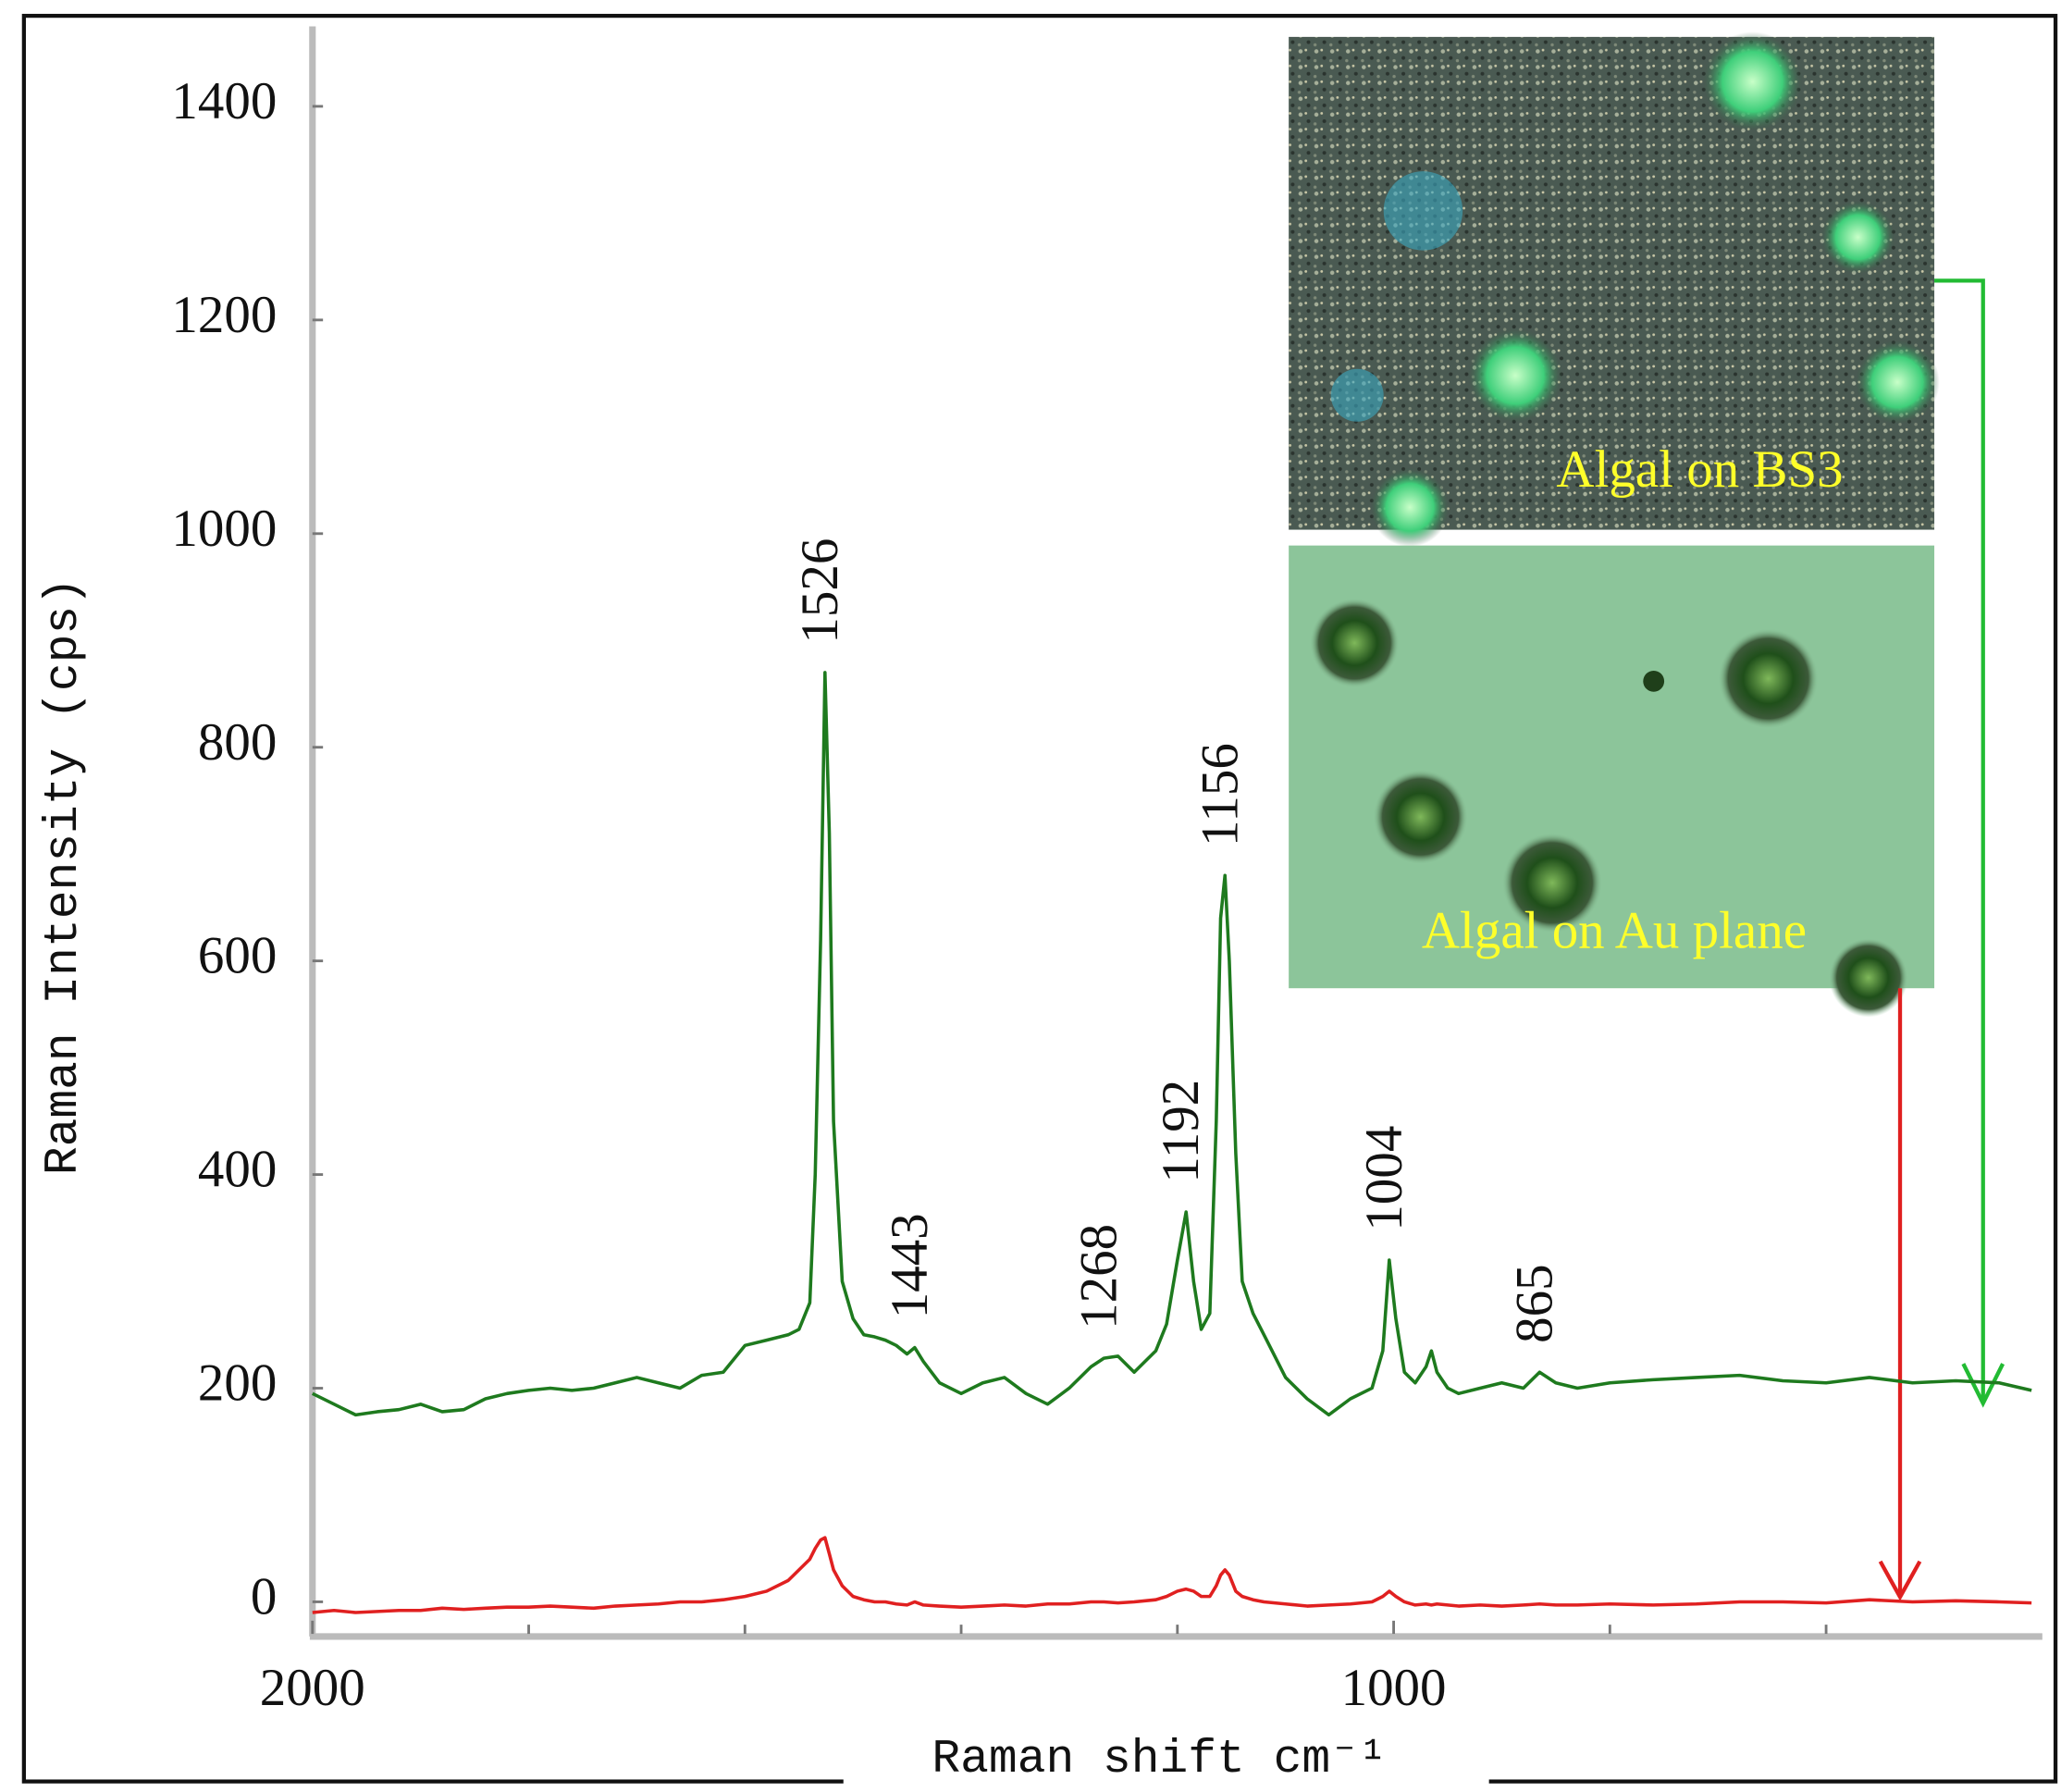 This screenshot has width=2061, height=1792. What do you see at coordinates (1166, 1776) in the screenshot?
I see `frame-gap` at bounding box center [1166, 1776].